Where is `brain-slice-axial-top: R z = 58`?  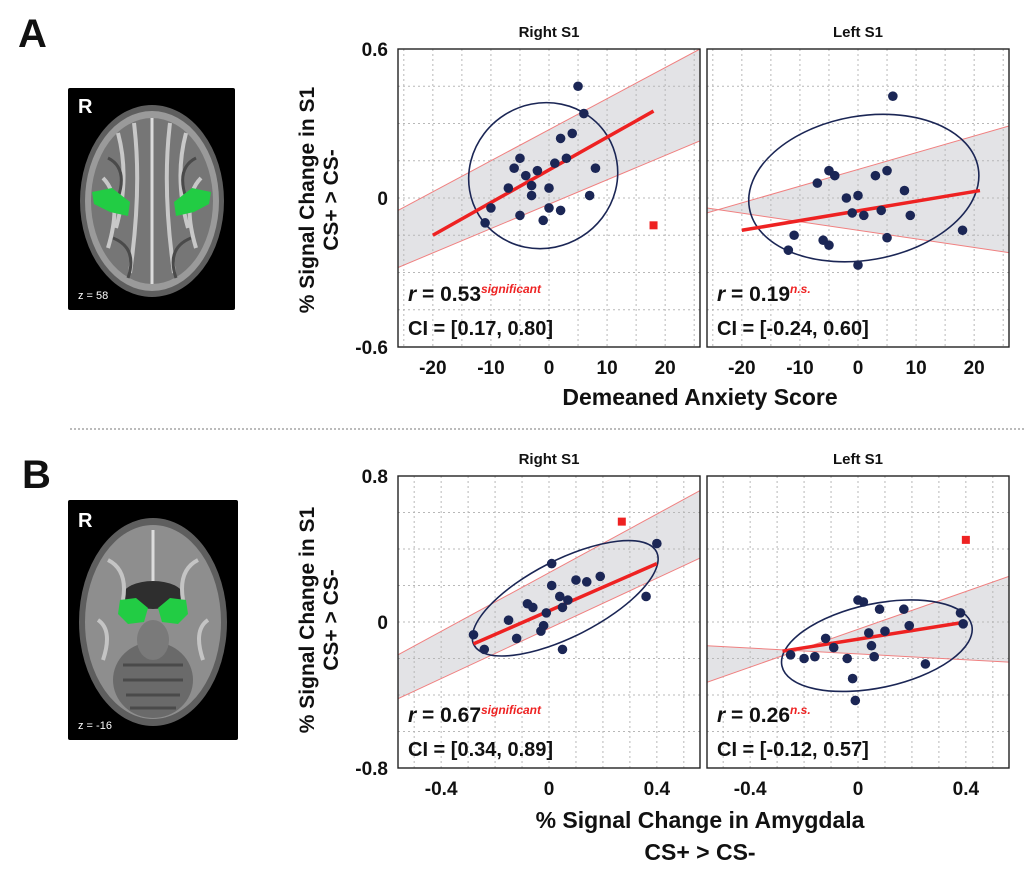 brain-slice-axial-top: R z = 58 is located at coordinates (151, 199).